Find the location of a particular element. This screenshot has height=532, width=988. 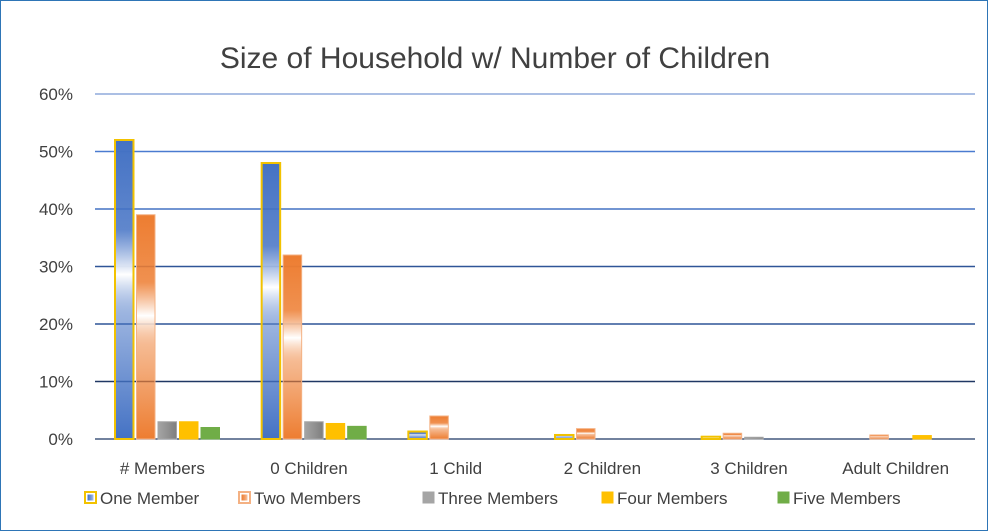

y-tick-label: 30% is located at coordinates (56, 267).